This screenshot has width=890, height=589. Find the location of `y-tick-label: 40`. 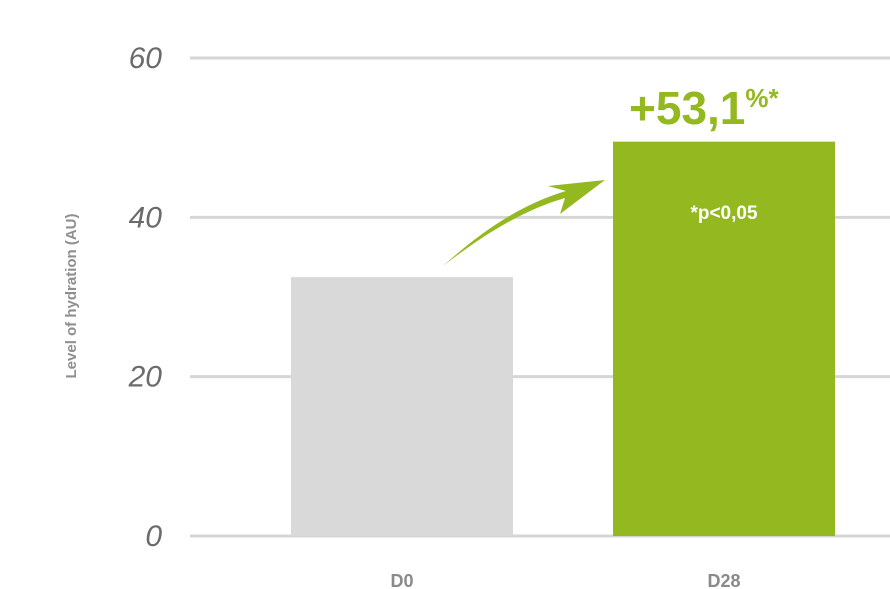

y-tick-label: 40 is located at coordinates (146, 217).